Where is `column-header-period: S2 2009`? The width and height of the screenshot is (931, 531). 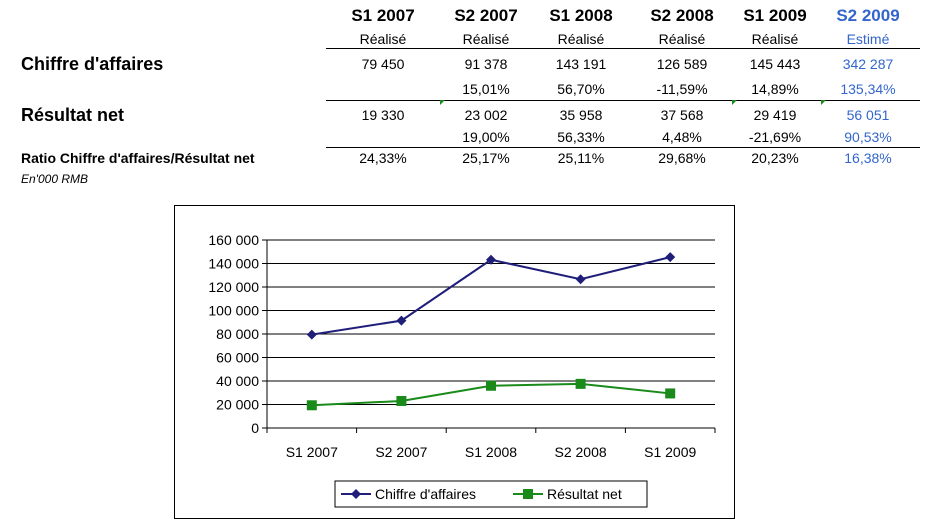
column-header-period: S2 2009 is located at coordinates (868, 15).